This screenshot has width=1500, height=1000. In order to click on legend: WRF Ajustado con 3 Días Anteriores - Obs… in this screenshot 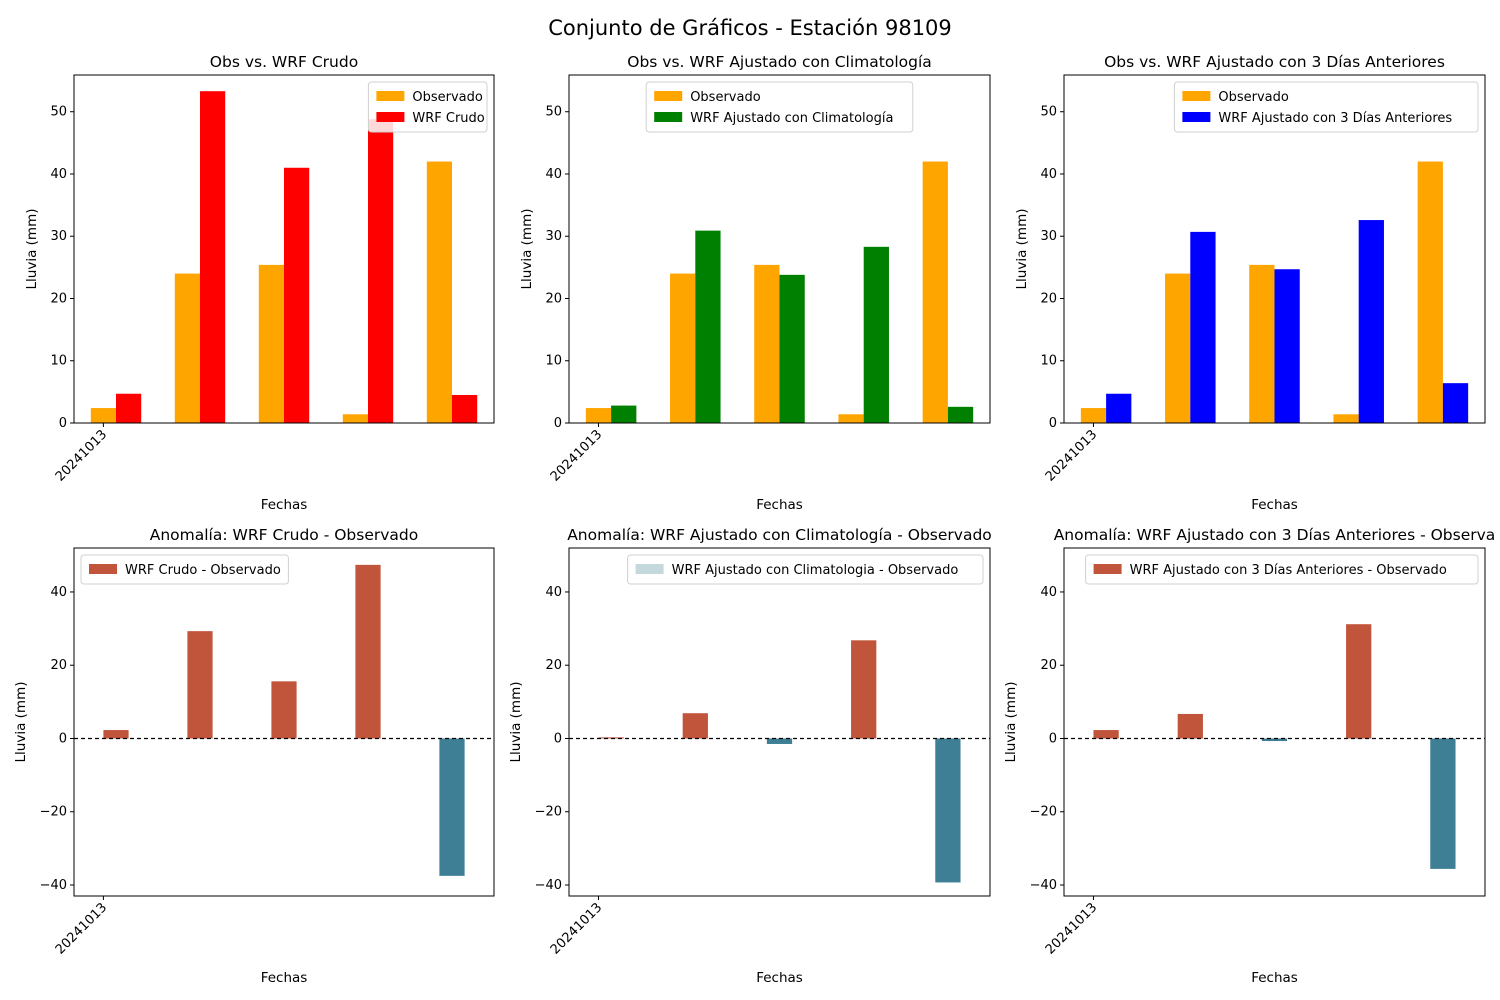, I will do `click(1282, 569)`.